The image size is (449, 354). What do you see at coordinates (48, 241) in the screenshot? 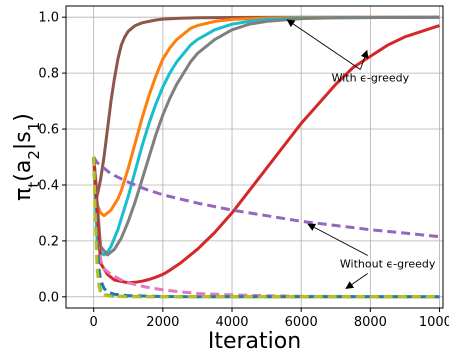
I see `y-tick-label: 0.2` at bounding box center [48, 241].